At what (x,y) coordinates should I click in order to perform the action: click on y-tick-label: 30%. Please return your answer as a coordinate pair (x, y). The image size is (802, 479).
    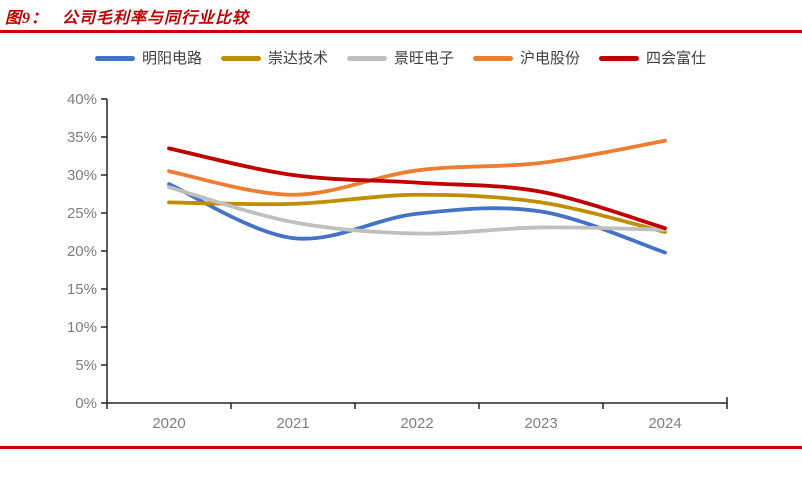
    Looking at the image, I should click on (82, 175).